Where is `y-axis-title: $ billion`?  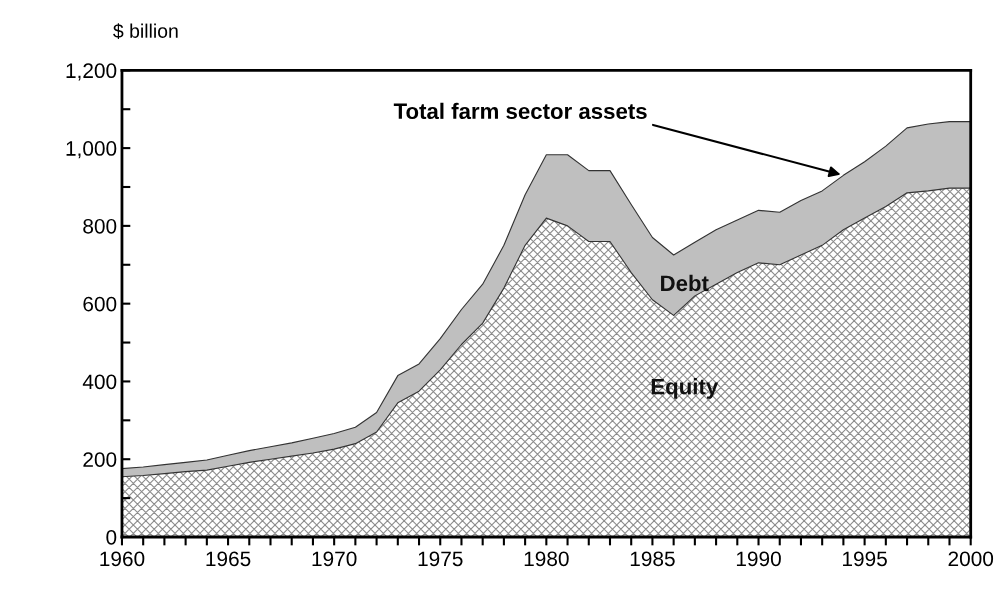 y-axis-title: $ billion is located at coordinates (145, 31).